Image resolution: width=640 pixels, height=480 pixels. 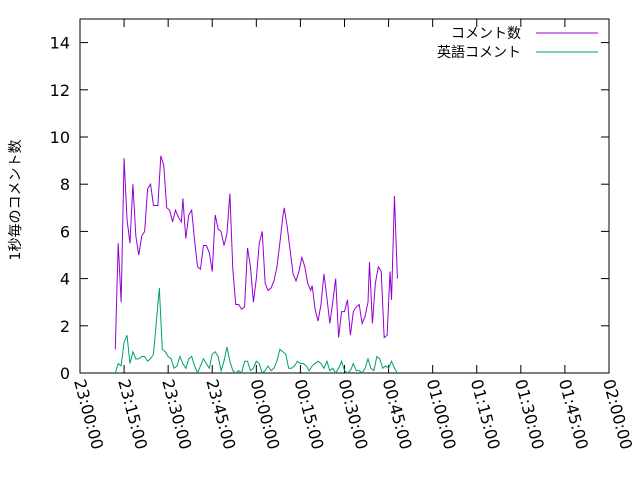 I want to click on y-tick-label: 4, so click(x=65, y=279).